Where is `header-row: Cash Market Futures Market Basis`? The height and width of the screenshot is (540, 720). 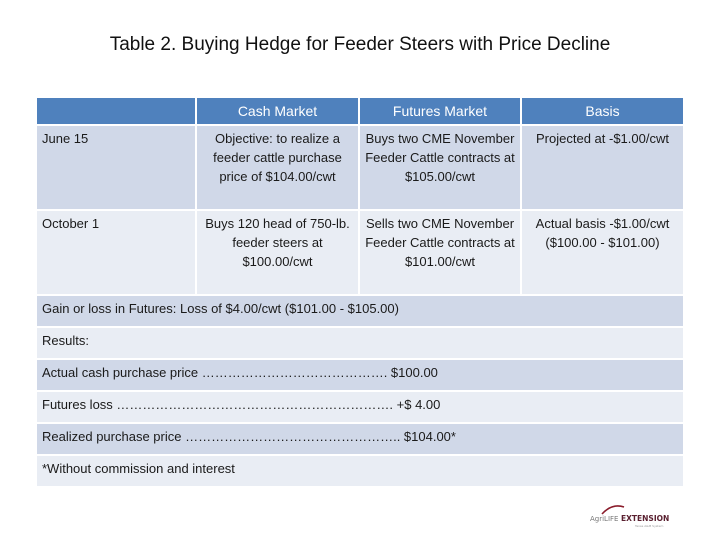
header-row: Cash Market Futures Market Basis is located at coordinates (360, 111).